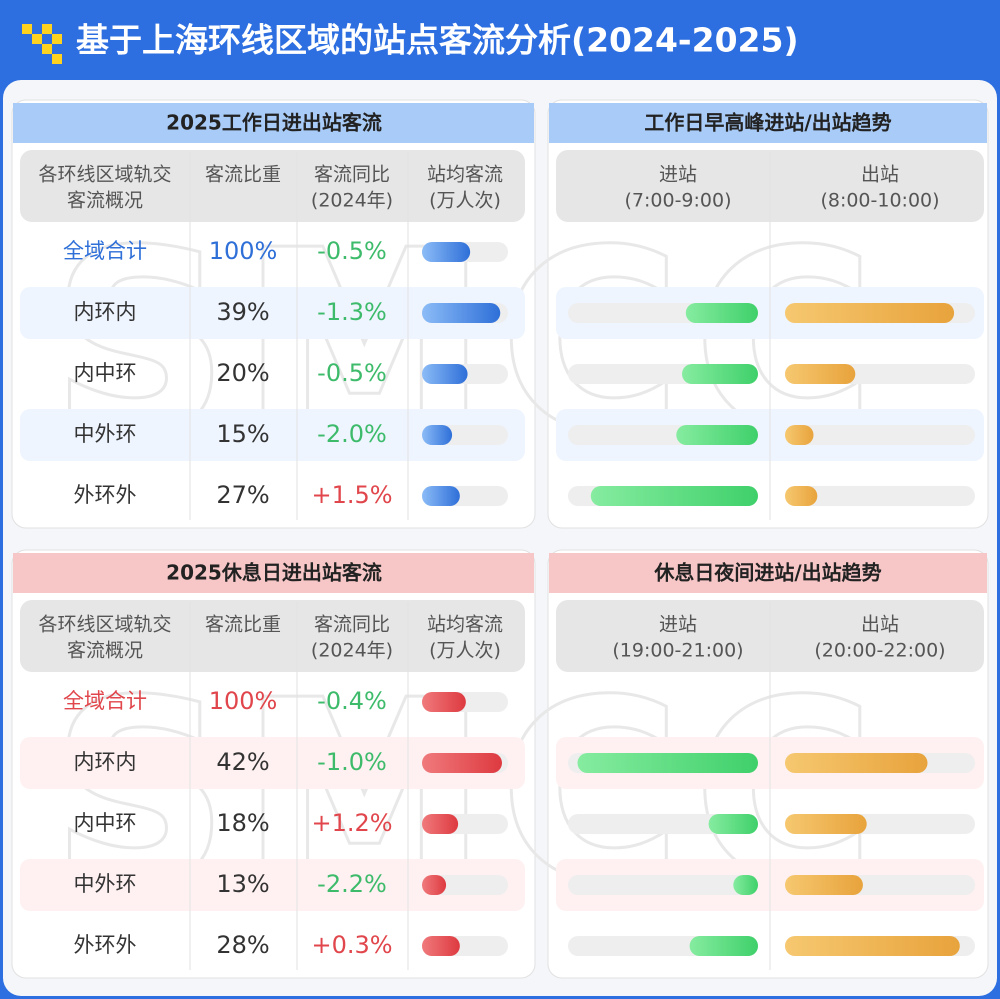 The height and width of the screenshot is (999, 1000). What do you see at coordinates (351, 945) in the screenshot?
I see `cell: +0.3%` at bounding box center [351, 945].